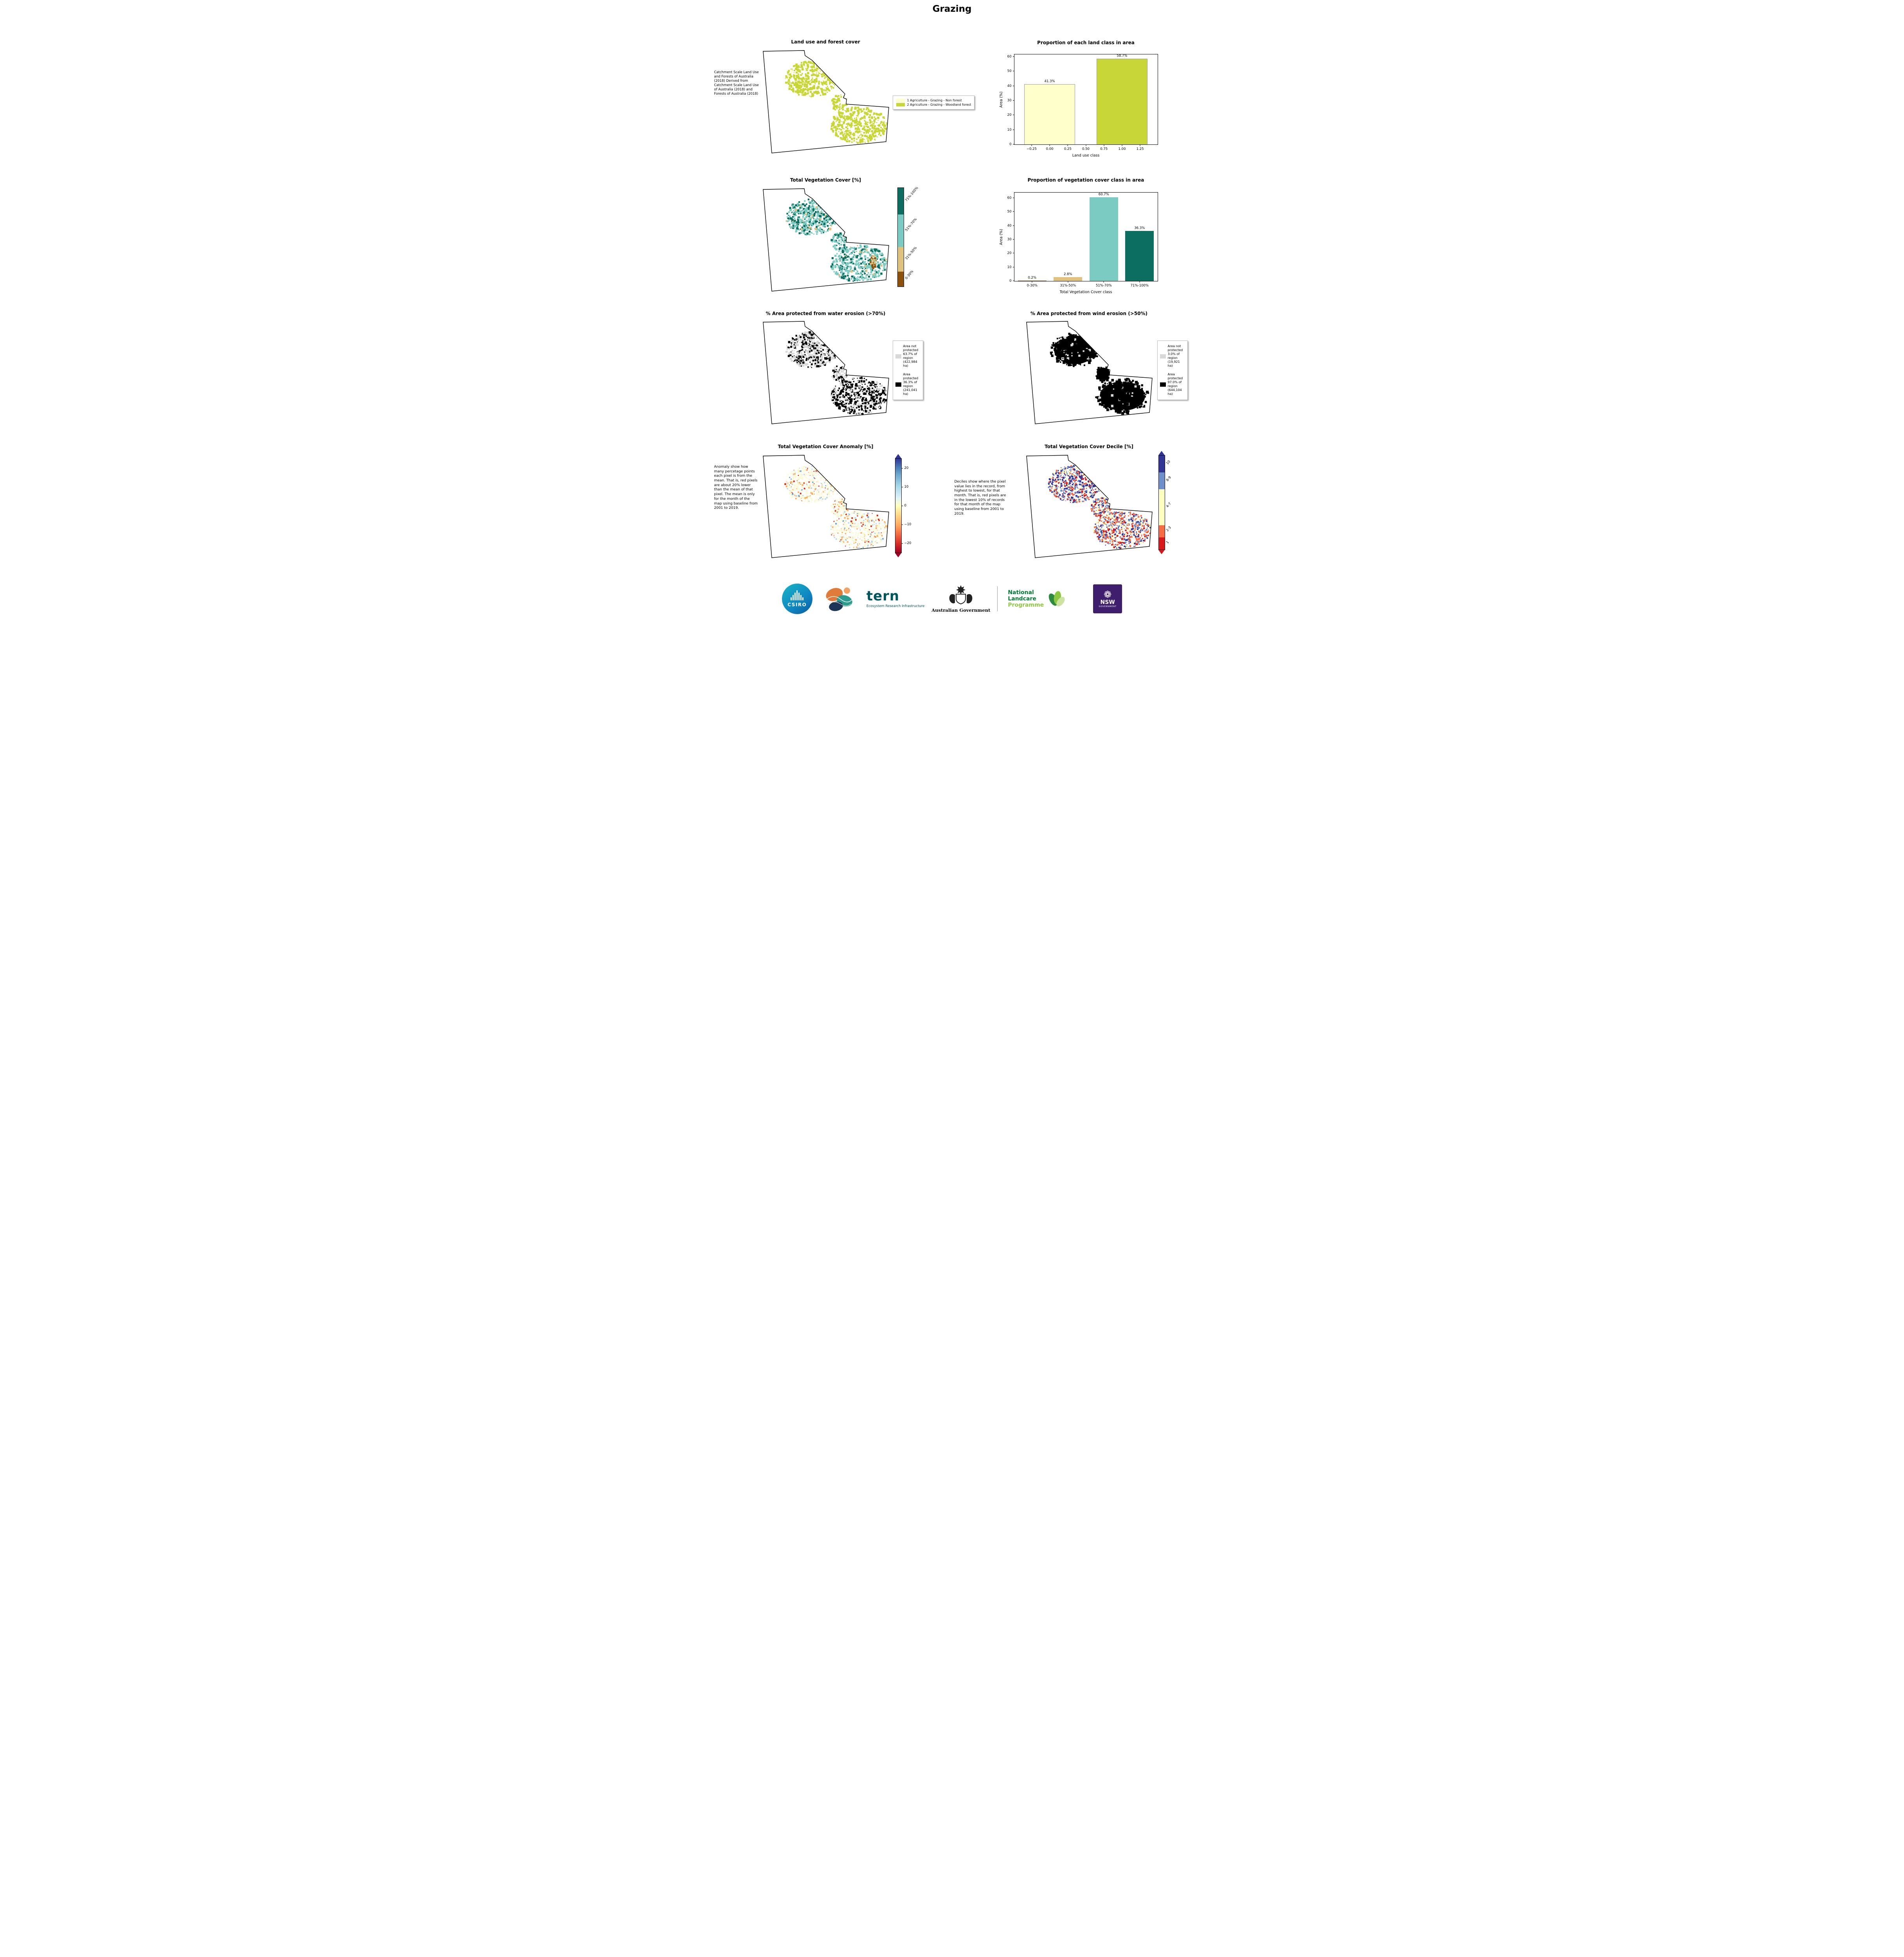 The height and width of the screenshot is (1957, 1904). I want to click on y-tick-label: 30, so click(1010, 240).